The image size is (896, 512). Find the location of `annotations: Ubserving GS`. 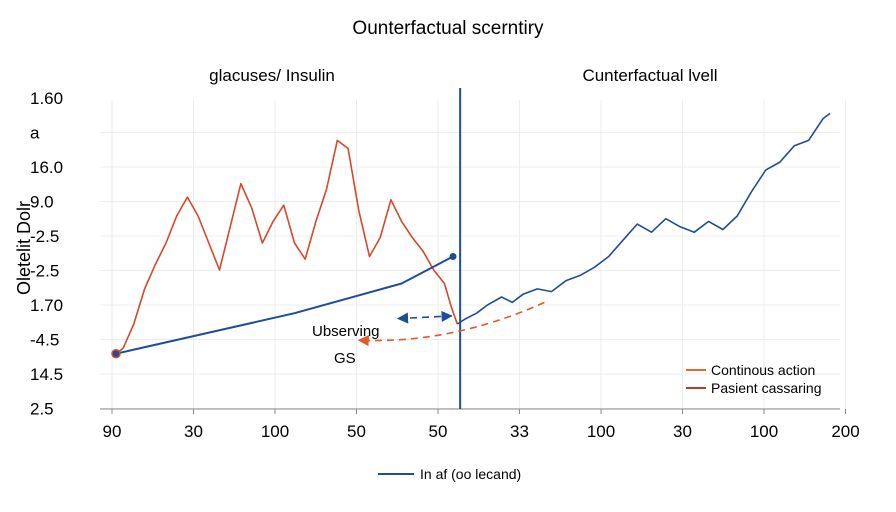

annotations: Ubserving GS is located at coordinates (428, 334).